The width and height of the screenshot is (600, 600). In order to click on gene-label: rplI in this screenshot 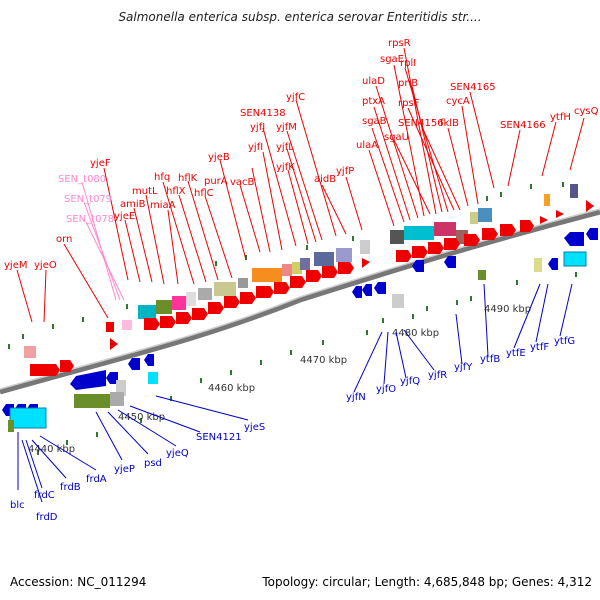, I will do `click(408, 63)`.